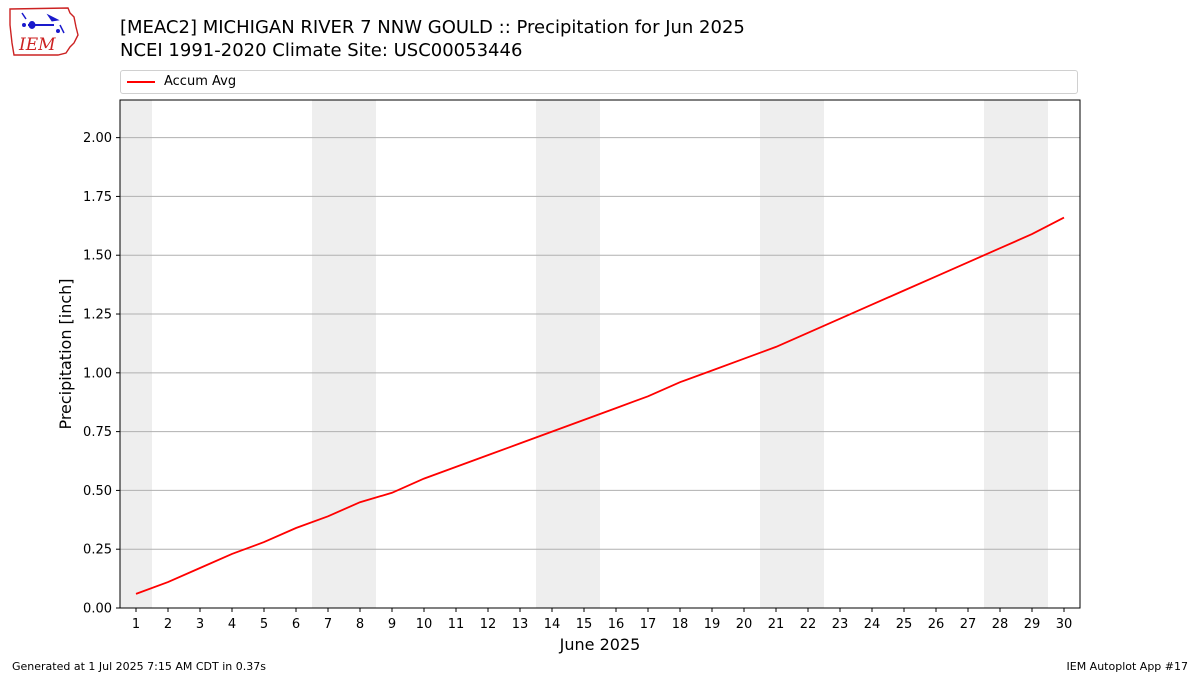 Image resolution: width=1200 pixels, height=675 pixels. Describe the element at coordinates (584, 624) in the screenshot. I see `x-tick-label: 15` at that location.